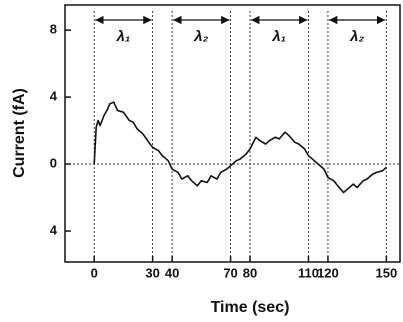 The image size is (403, 322). I want to click on x-axis-label: Time (sec), so click(250, 307).